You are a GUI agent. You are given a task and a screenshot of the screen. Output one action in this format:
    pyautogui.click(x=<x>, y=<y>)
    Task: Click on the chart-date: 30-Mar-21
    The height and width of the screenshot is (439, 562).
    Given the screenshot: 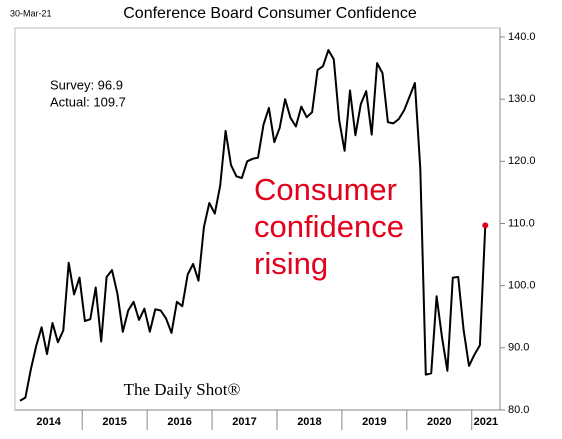 What is the action you would take?
    pyautogui.click(x=31, y=13)
    